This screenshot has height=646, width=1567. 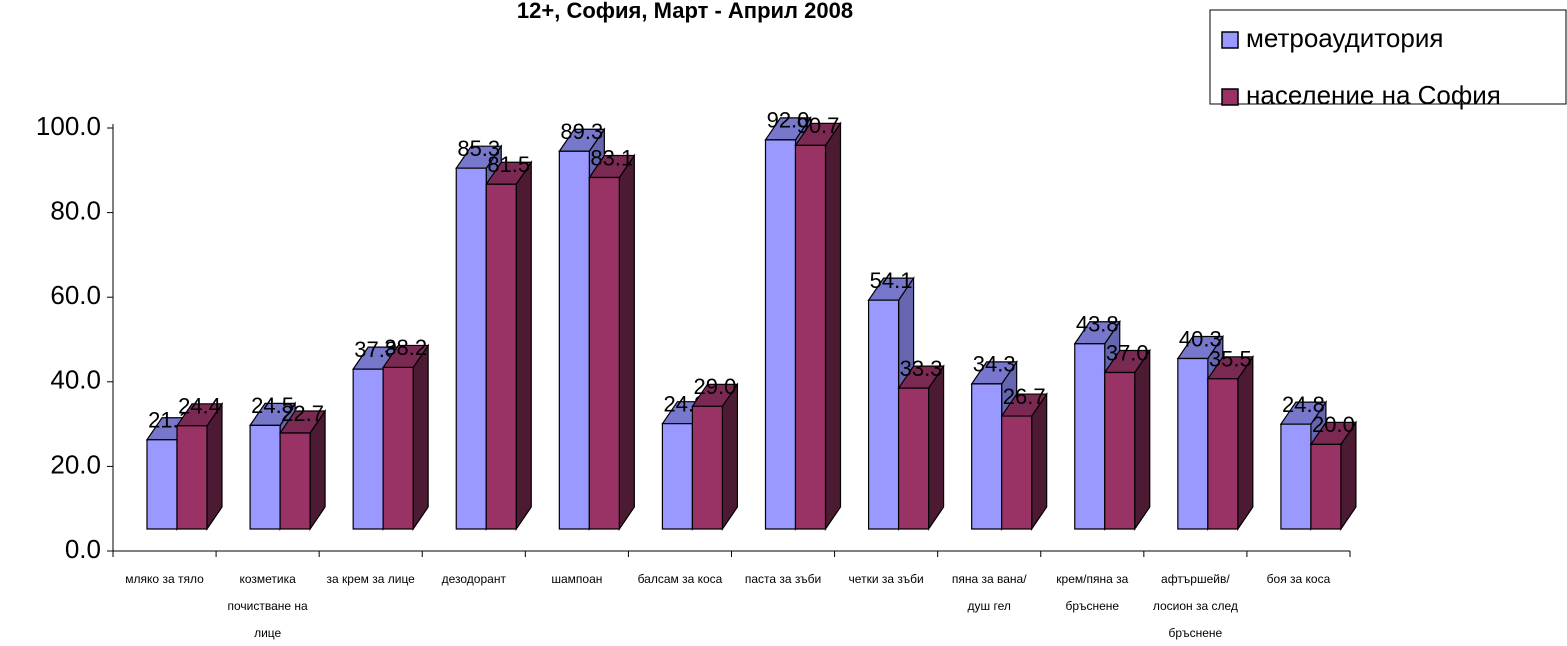 I want to click on x-tick-label: мляко за тяло, so click(x=164, y=579).